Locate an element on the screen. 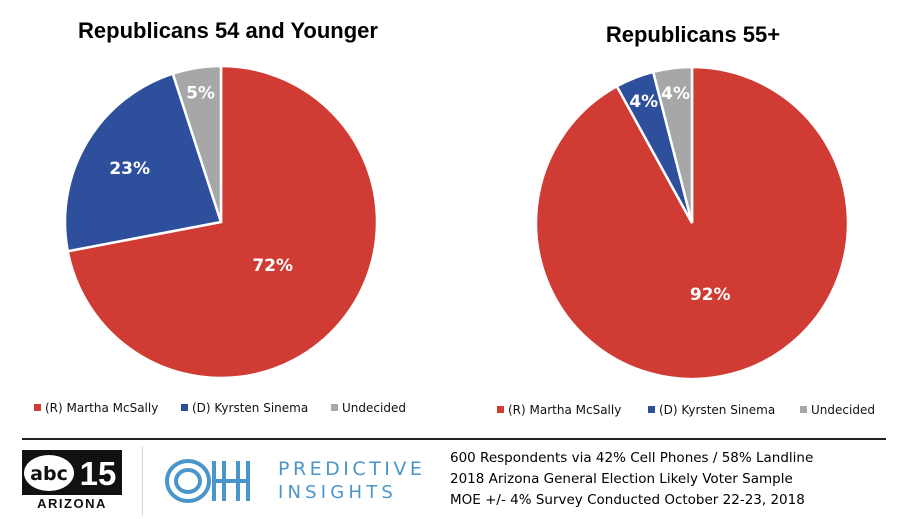 The width and height of the screenshot is (900, 519). predictive-insights-brand: PREDICTIVE INSIGHTS is located at coordinates (351, 481).